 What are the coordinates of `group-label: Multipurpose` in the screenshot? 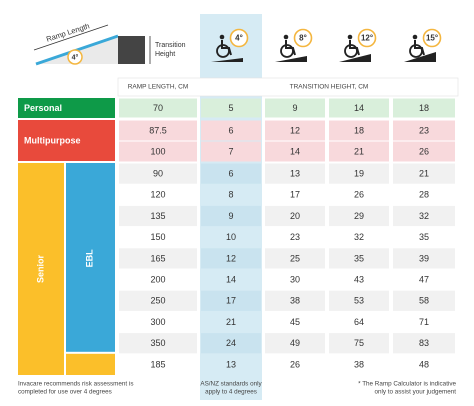 It's located at (52, 140).